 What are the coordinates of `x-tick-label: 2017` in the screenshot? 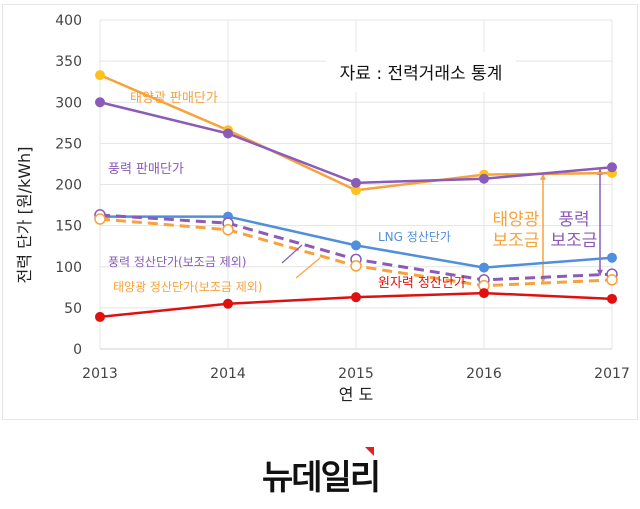 It's located at (612, 374).